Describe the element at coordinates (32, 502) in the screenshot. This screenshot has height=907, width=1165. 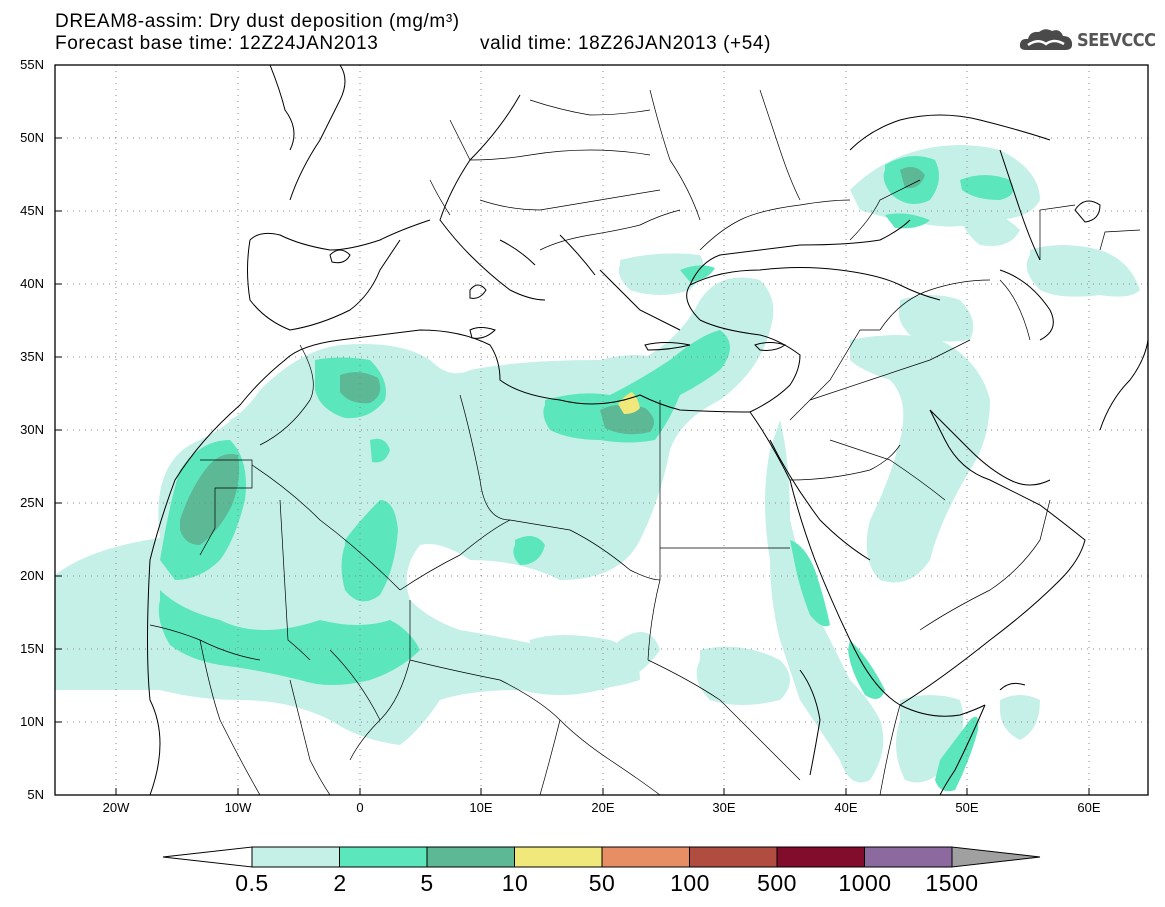
I see `lat-label-25n: 25N` at that location.